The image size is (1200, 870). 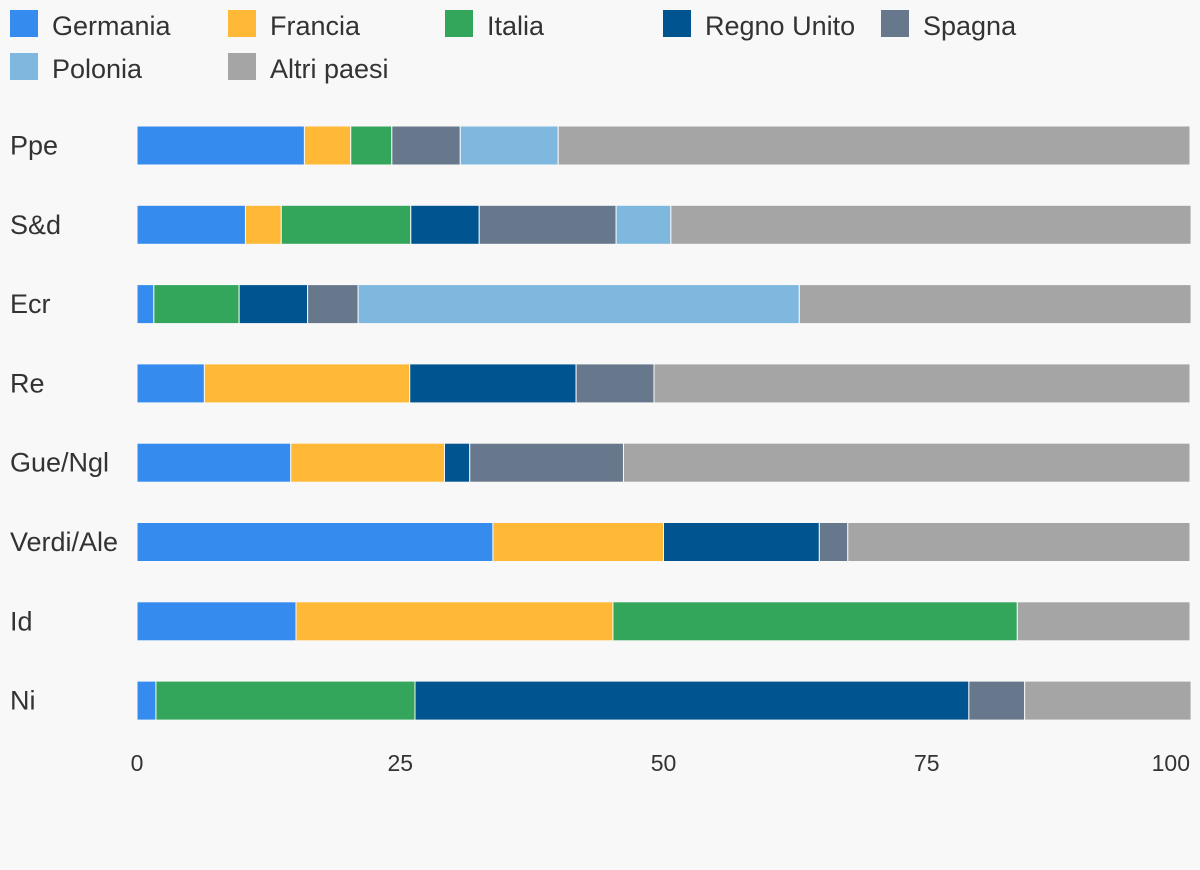 I want to click on category-label: Ppe, so click(x=34, y=146).